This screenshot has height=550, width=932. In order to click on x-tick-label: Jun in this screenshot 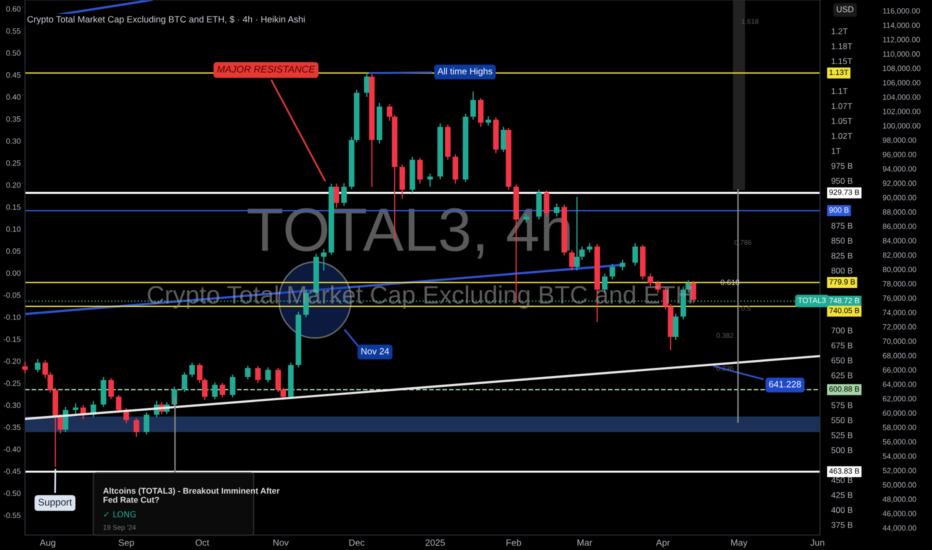, I will do `click(817, 543)`.